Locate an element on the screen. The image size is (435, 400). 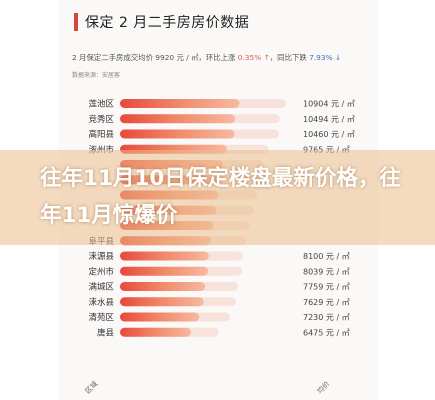
value-label: 10460 元 / ㎡ is located at coordinates (329, 134).